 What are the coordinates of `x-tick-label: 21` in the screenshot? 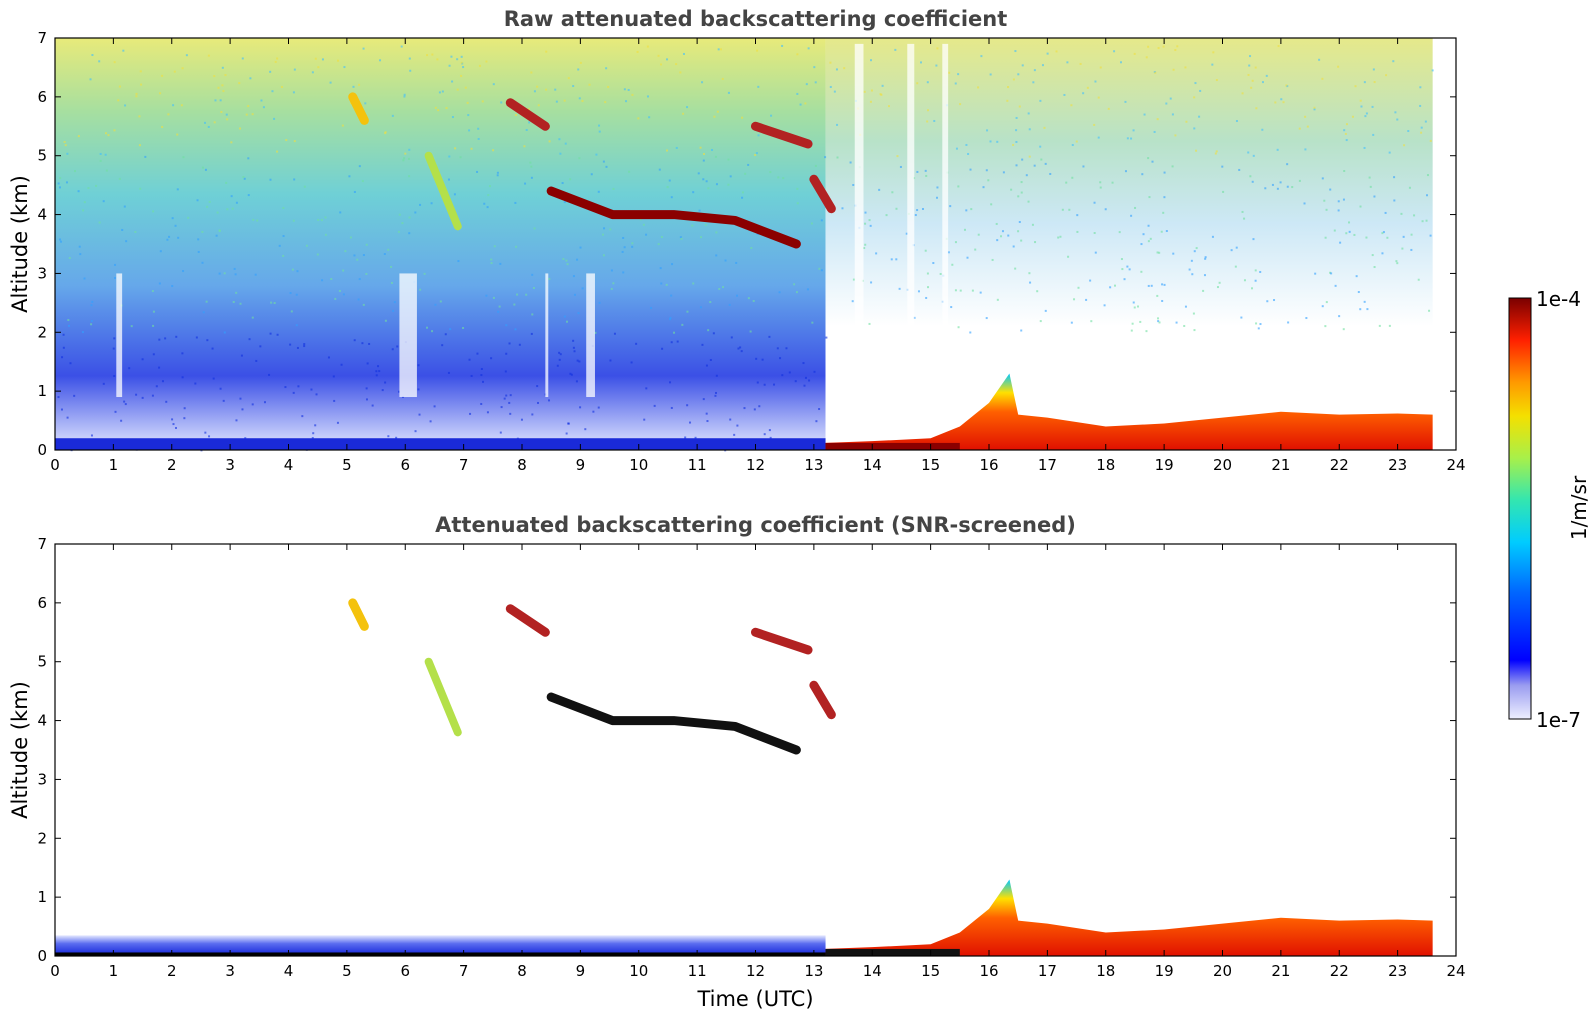 It's located at (1280, 971).